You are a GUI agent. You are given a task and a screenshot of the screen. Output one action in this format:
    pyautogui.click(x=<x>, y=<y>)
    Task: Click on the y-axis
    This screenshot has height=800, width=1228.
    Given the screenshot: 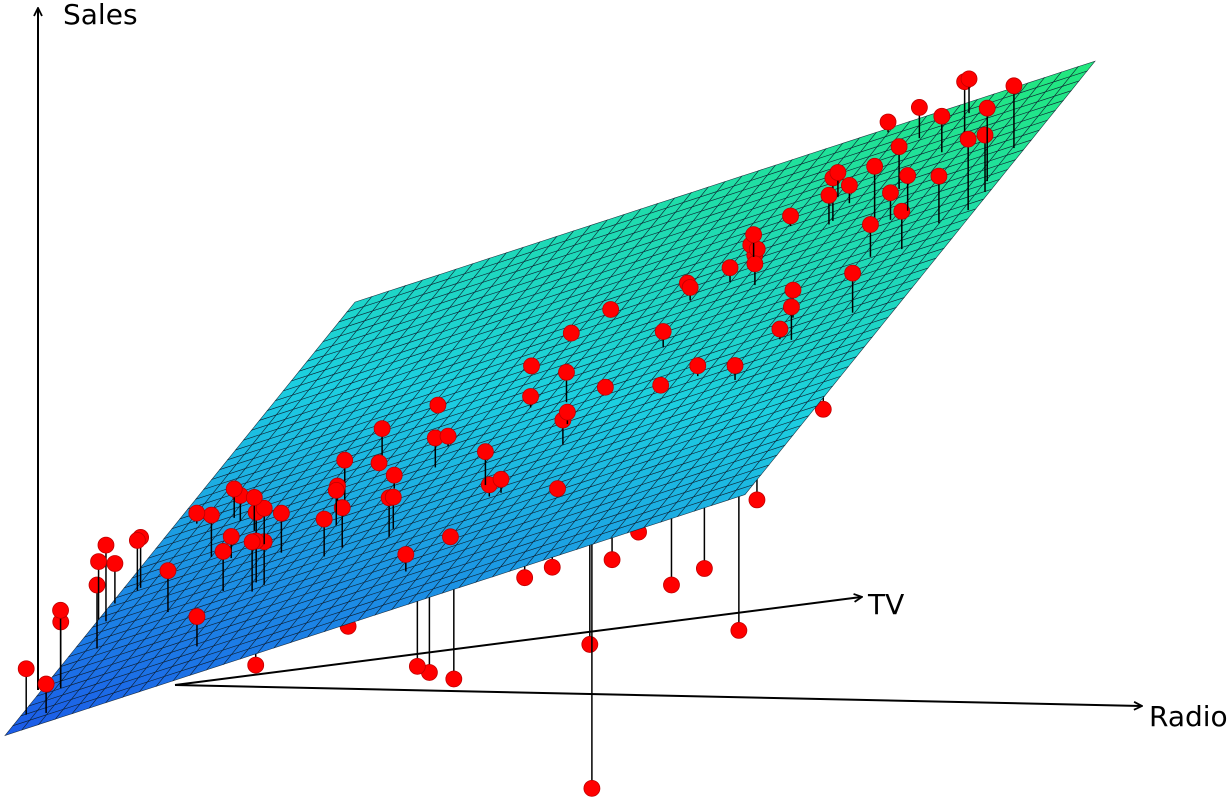 What is the action you would take?
    pyautogui.click(x=657, y=695)
    